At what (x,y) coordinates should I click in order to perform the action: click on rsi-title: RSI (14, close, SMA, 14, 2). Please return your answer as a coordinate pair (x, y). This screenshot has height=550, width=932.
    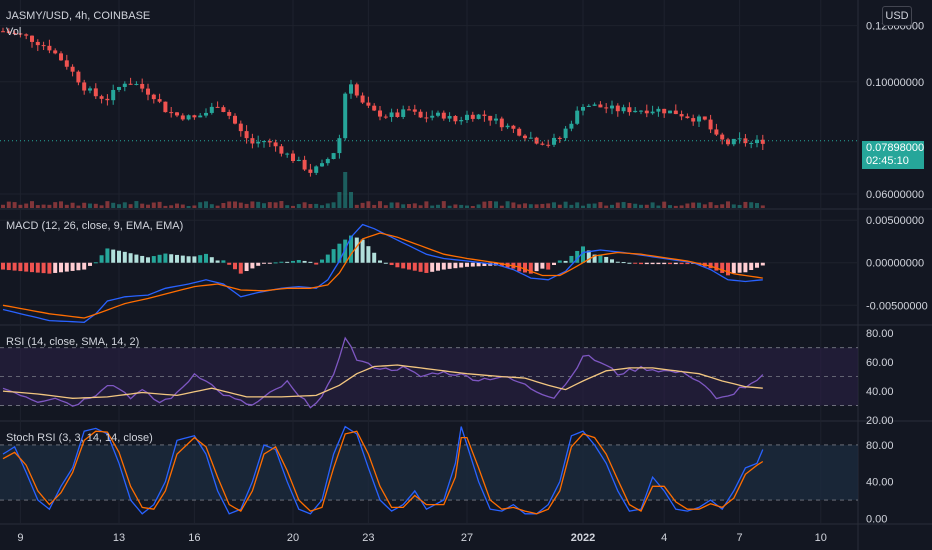
    Looking at the image, I should click on (72, 342).